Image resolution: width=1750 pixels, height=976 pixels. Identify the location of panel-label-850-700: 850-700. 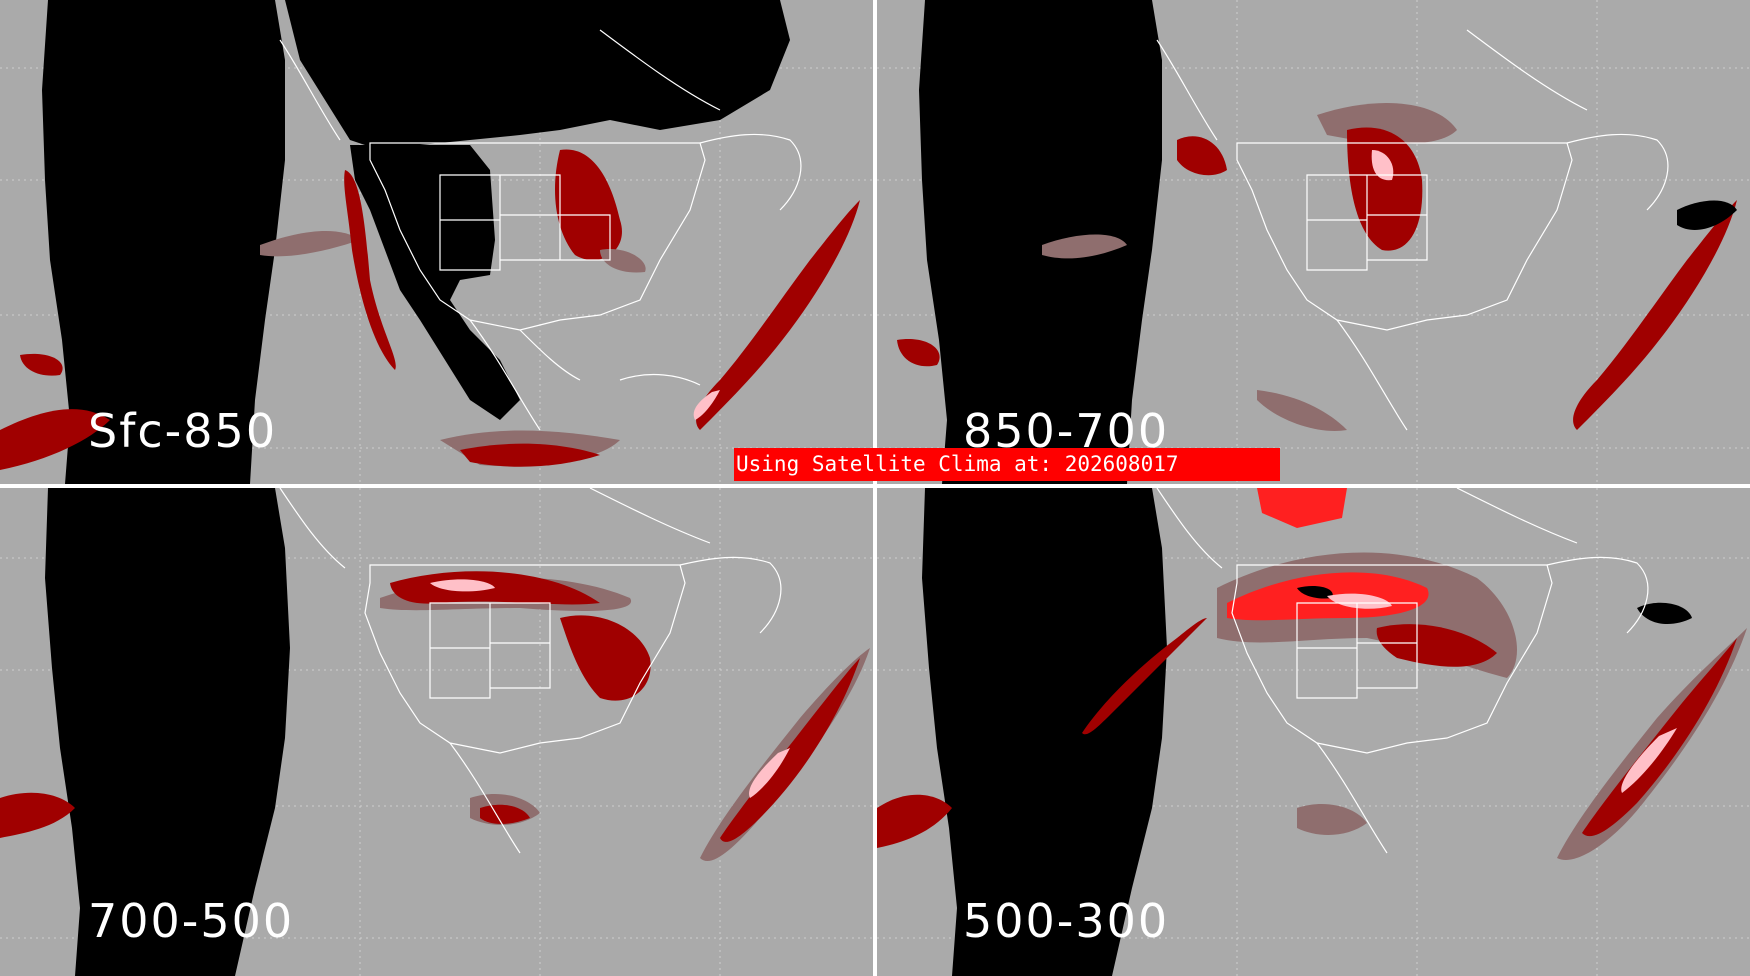
(1066, 431).